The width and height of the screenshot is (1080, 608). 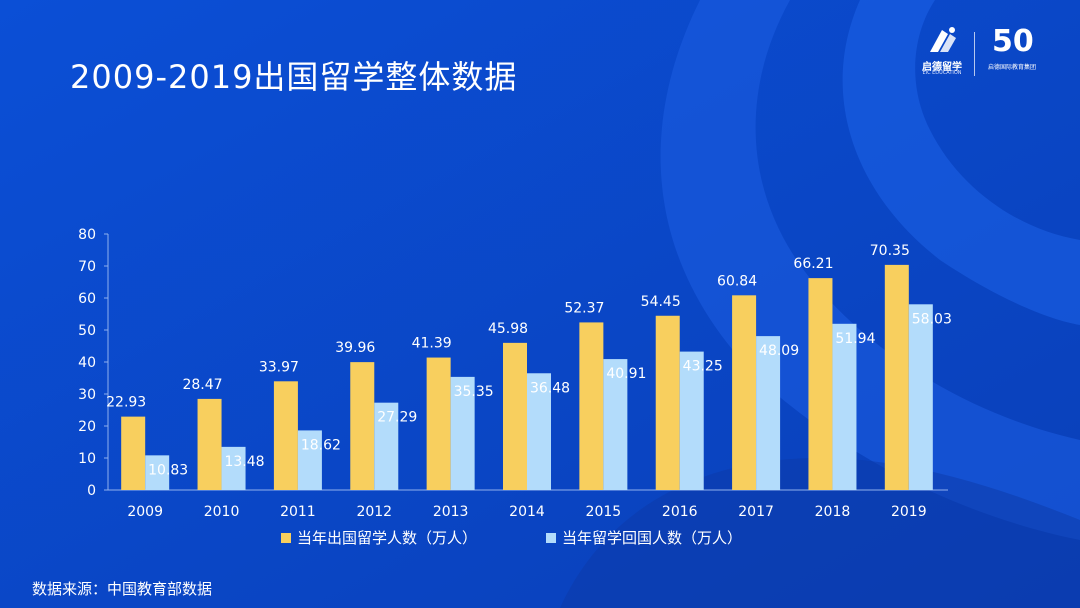 What do you see at coordinates (942, 73) in the screenshot?
I see `logo-brand-en-text: EIC EDUCATION` at bounding box center [942, 73].